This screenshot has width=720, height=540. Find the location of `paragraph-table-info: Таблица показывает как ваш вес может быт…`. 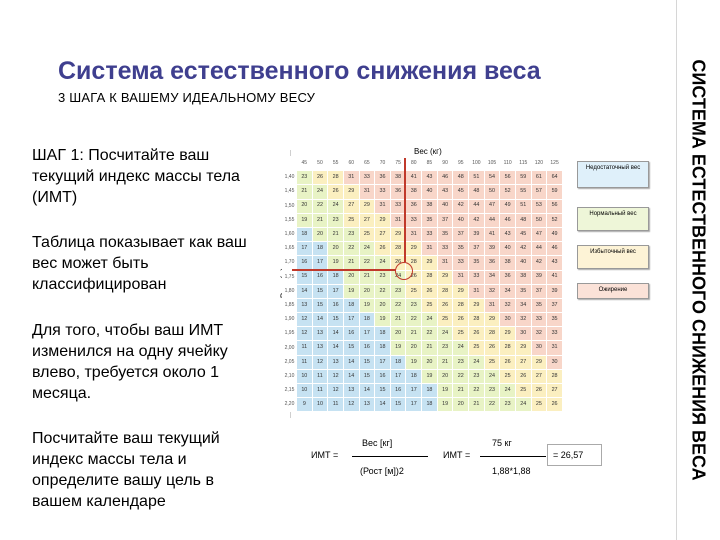

paragraph-table-info: Таблица показывает как ваш вес может быт… is located at coordinates (139, 263).